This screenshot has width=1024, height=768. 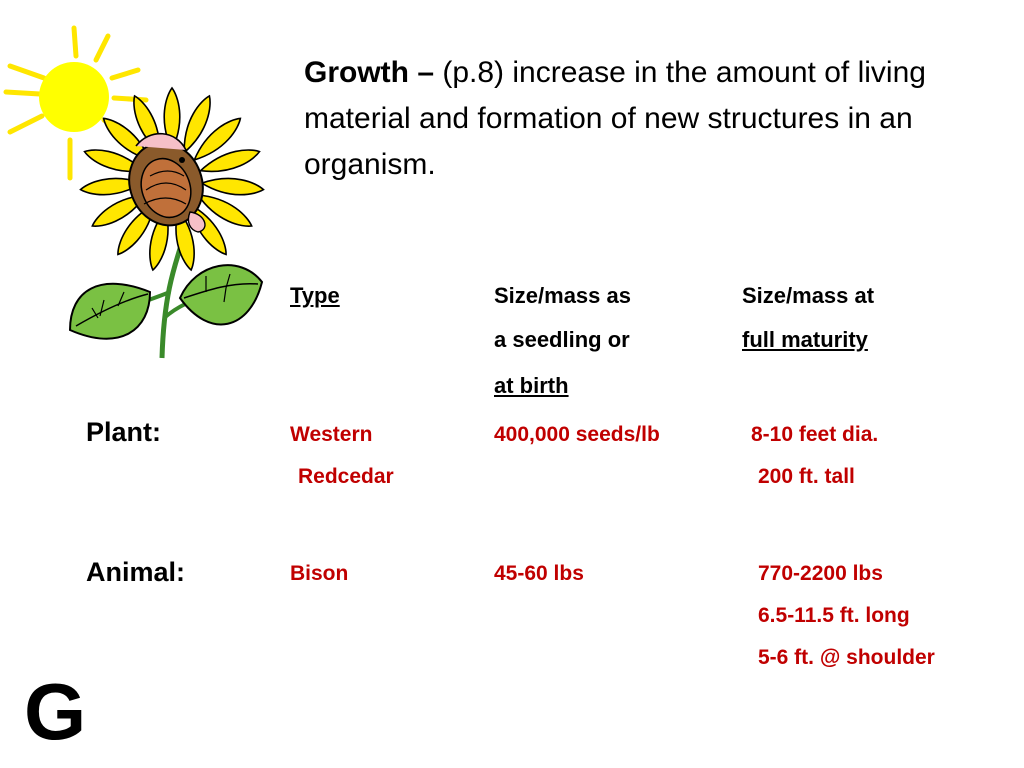 I want to click on header-seedling-line1: Size/mass as, so click(x=562, y=295).